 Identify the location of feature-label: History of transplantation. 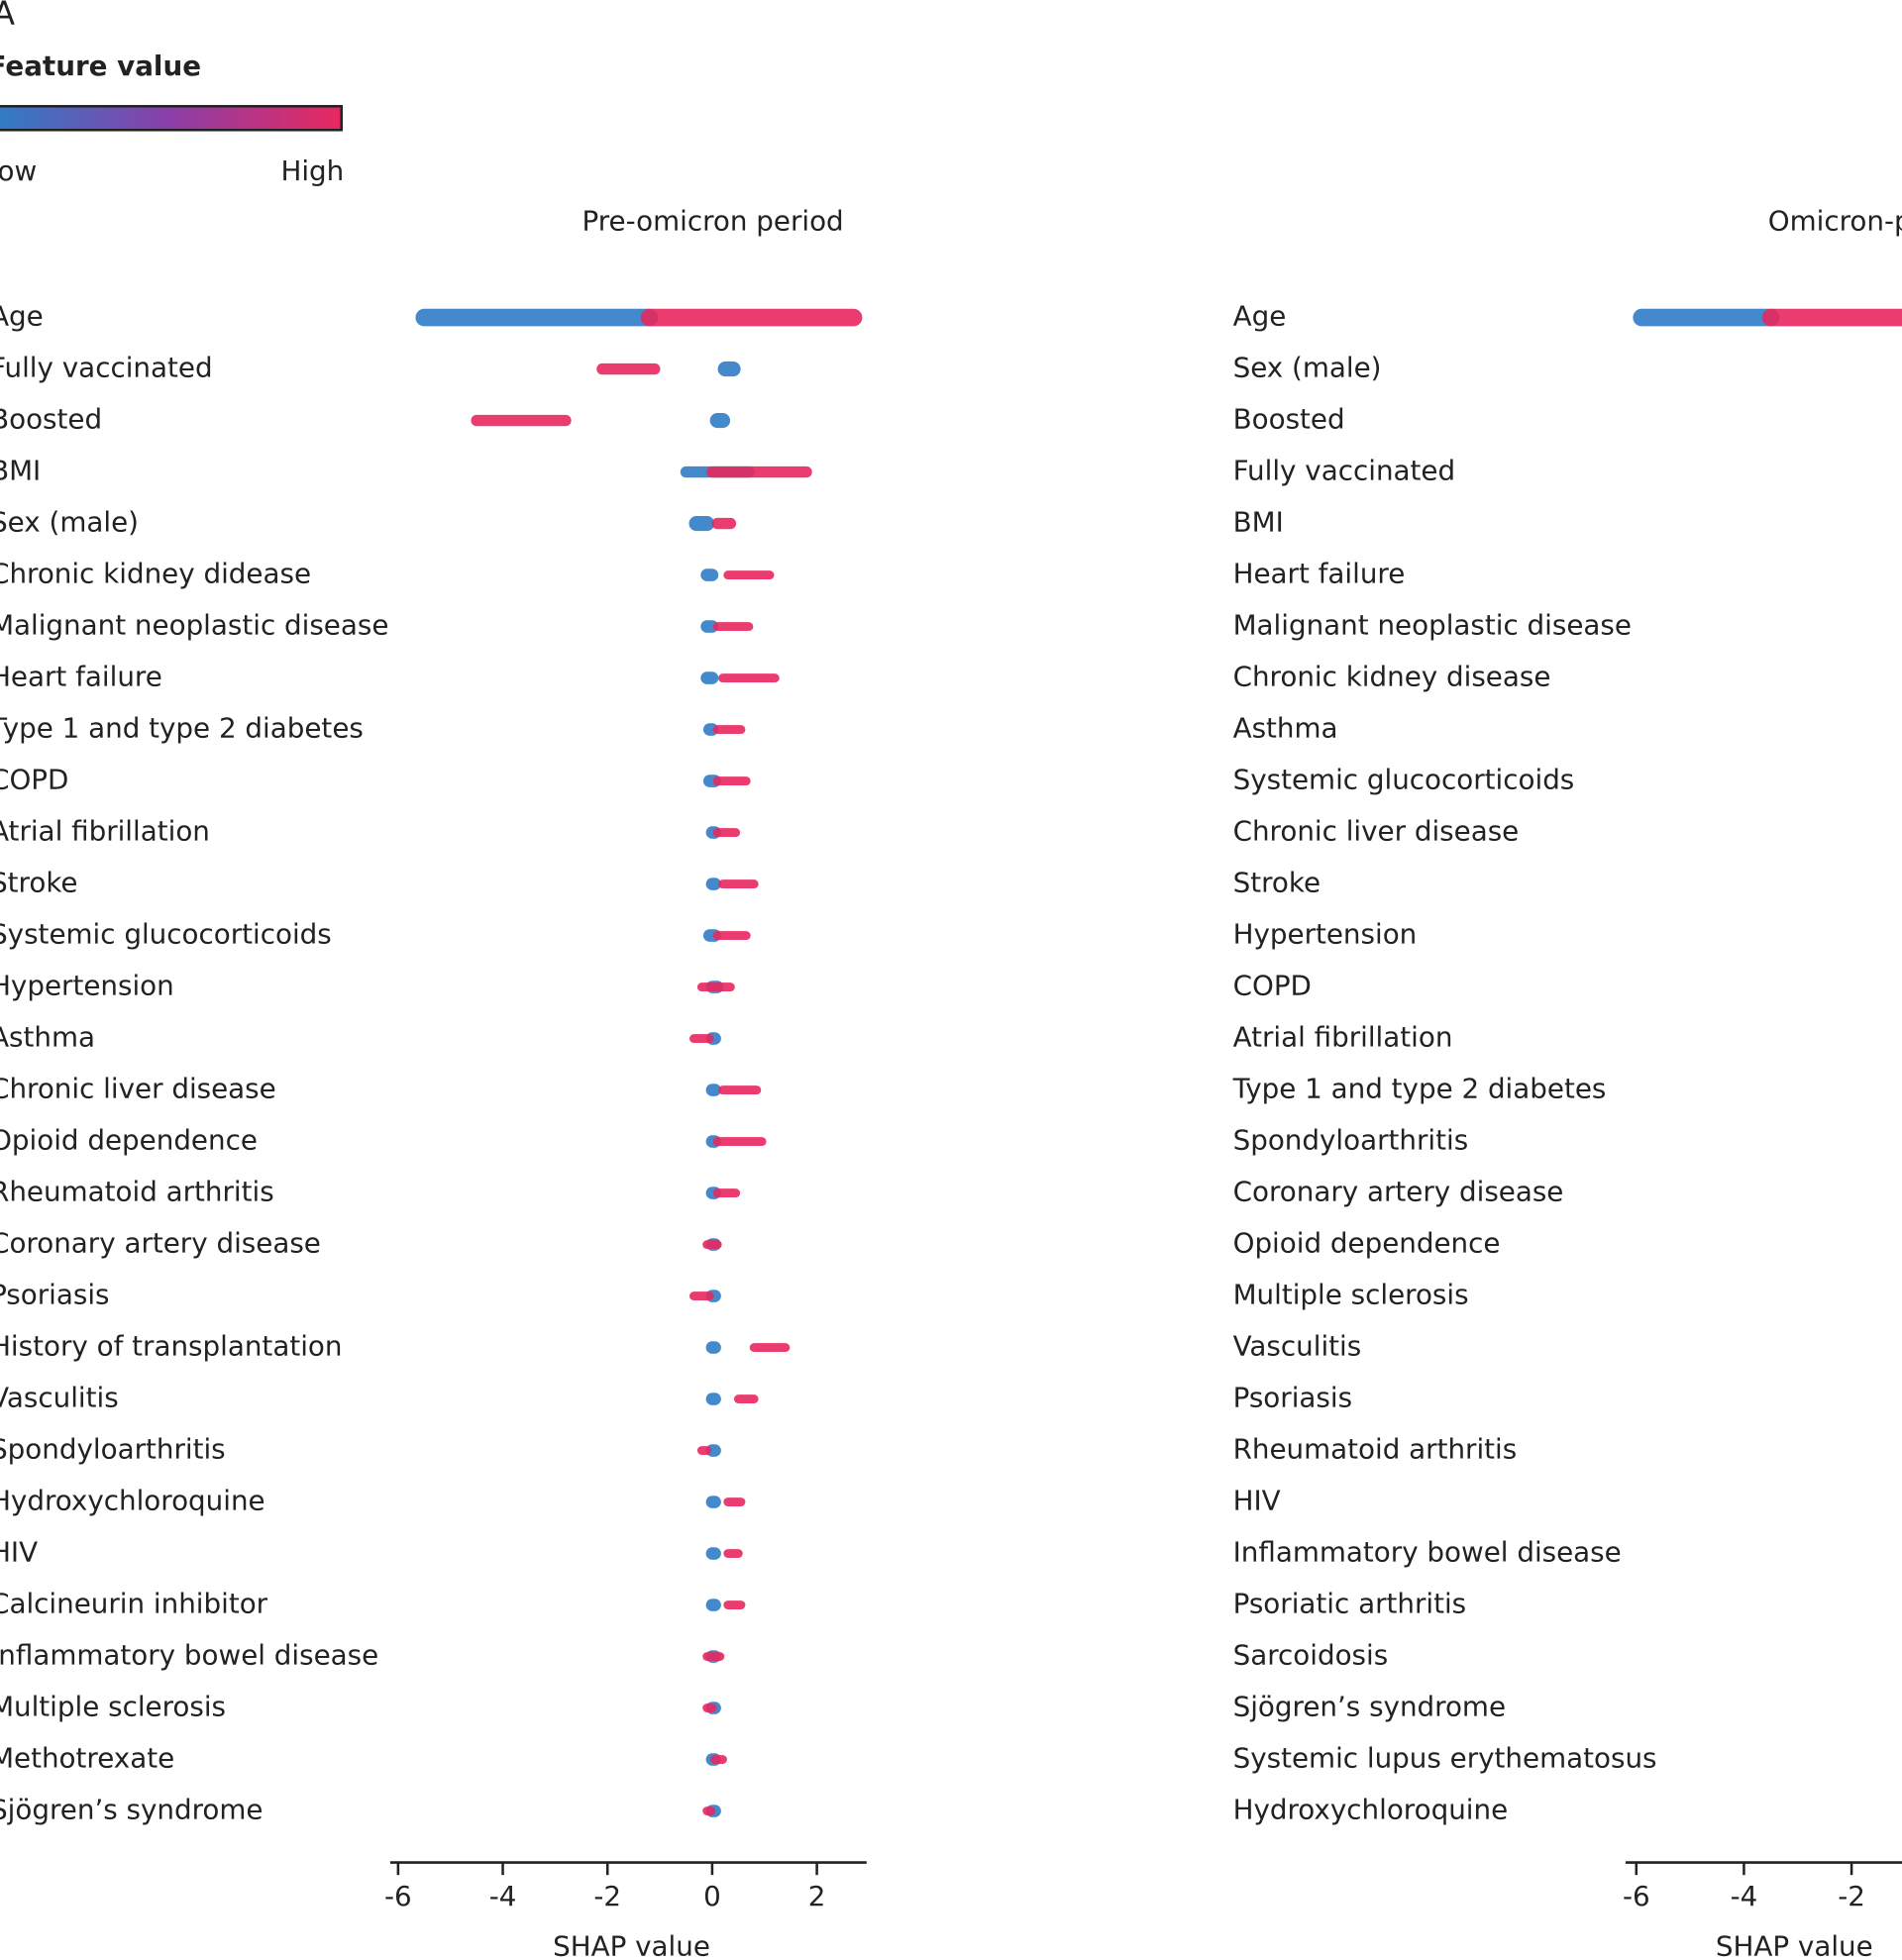
(171, 1346).